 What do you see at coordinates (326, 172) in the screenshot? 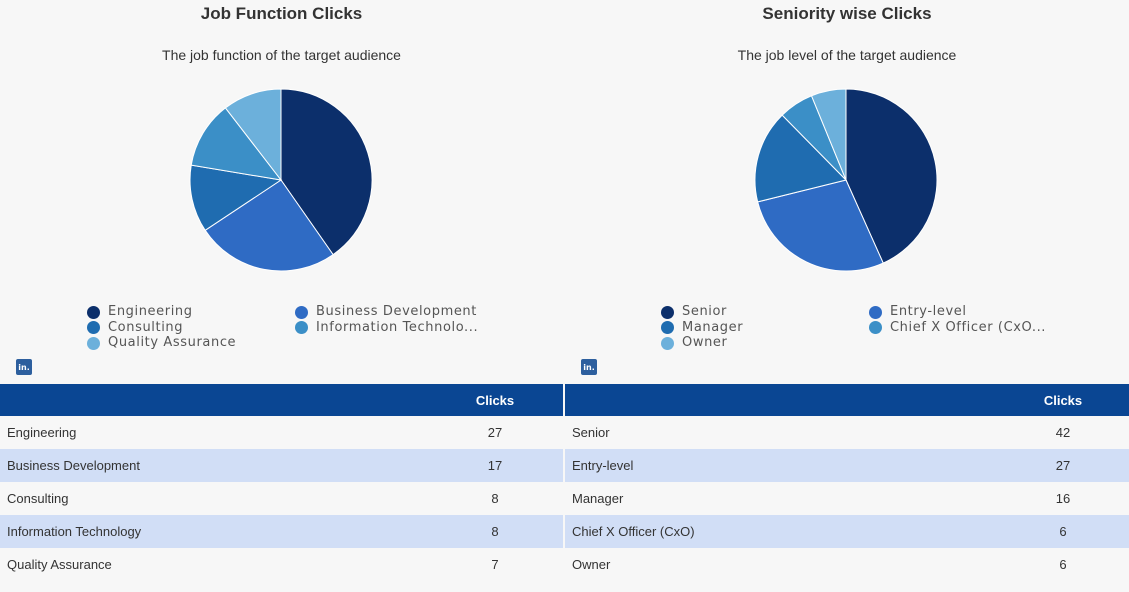
I see `pie-slice-engineering` at bounding box center [326, 172].